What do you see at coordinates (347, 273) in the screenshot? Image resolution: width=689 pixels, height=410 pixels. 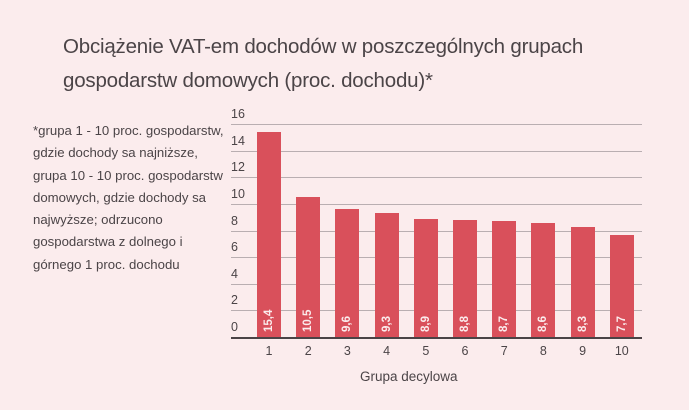 I see `bar: 9,6` at bounding box center [347, 273].